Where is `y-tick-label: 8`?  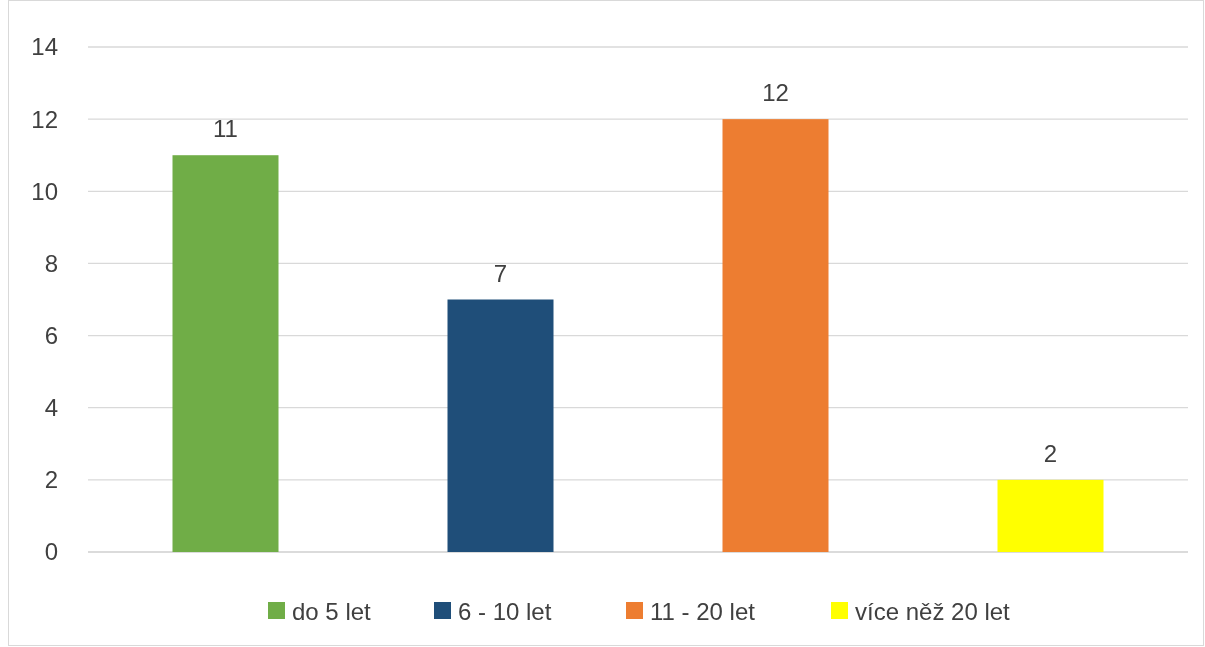 y-tick-label: 8 is located at coordinates (51, 263).